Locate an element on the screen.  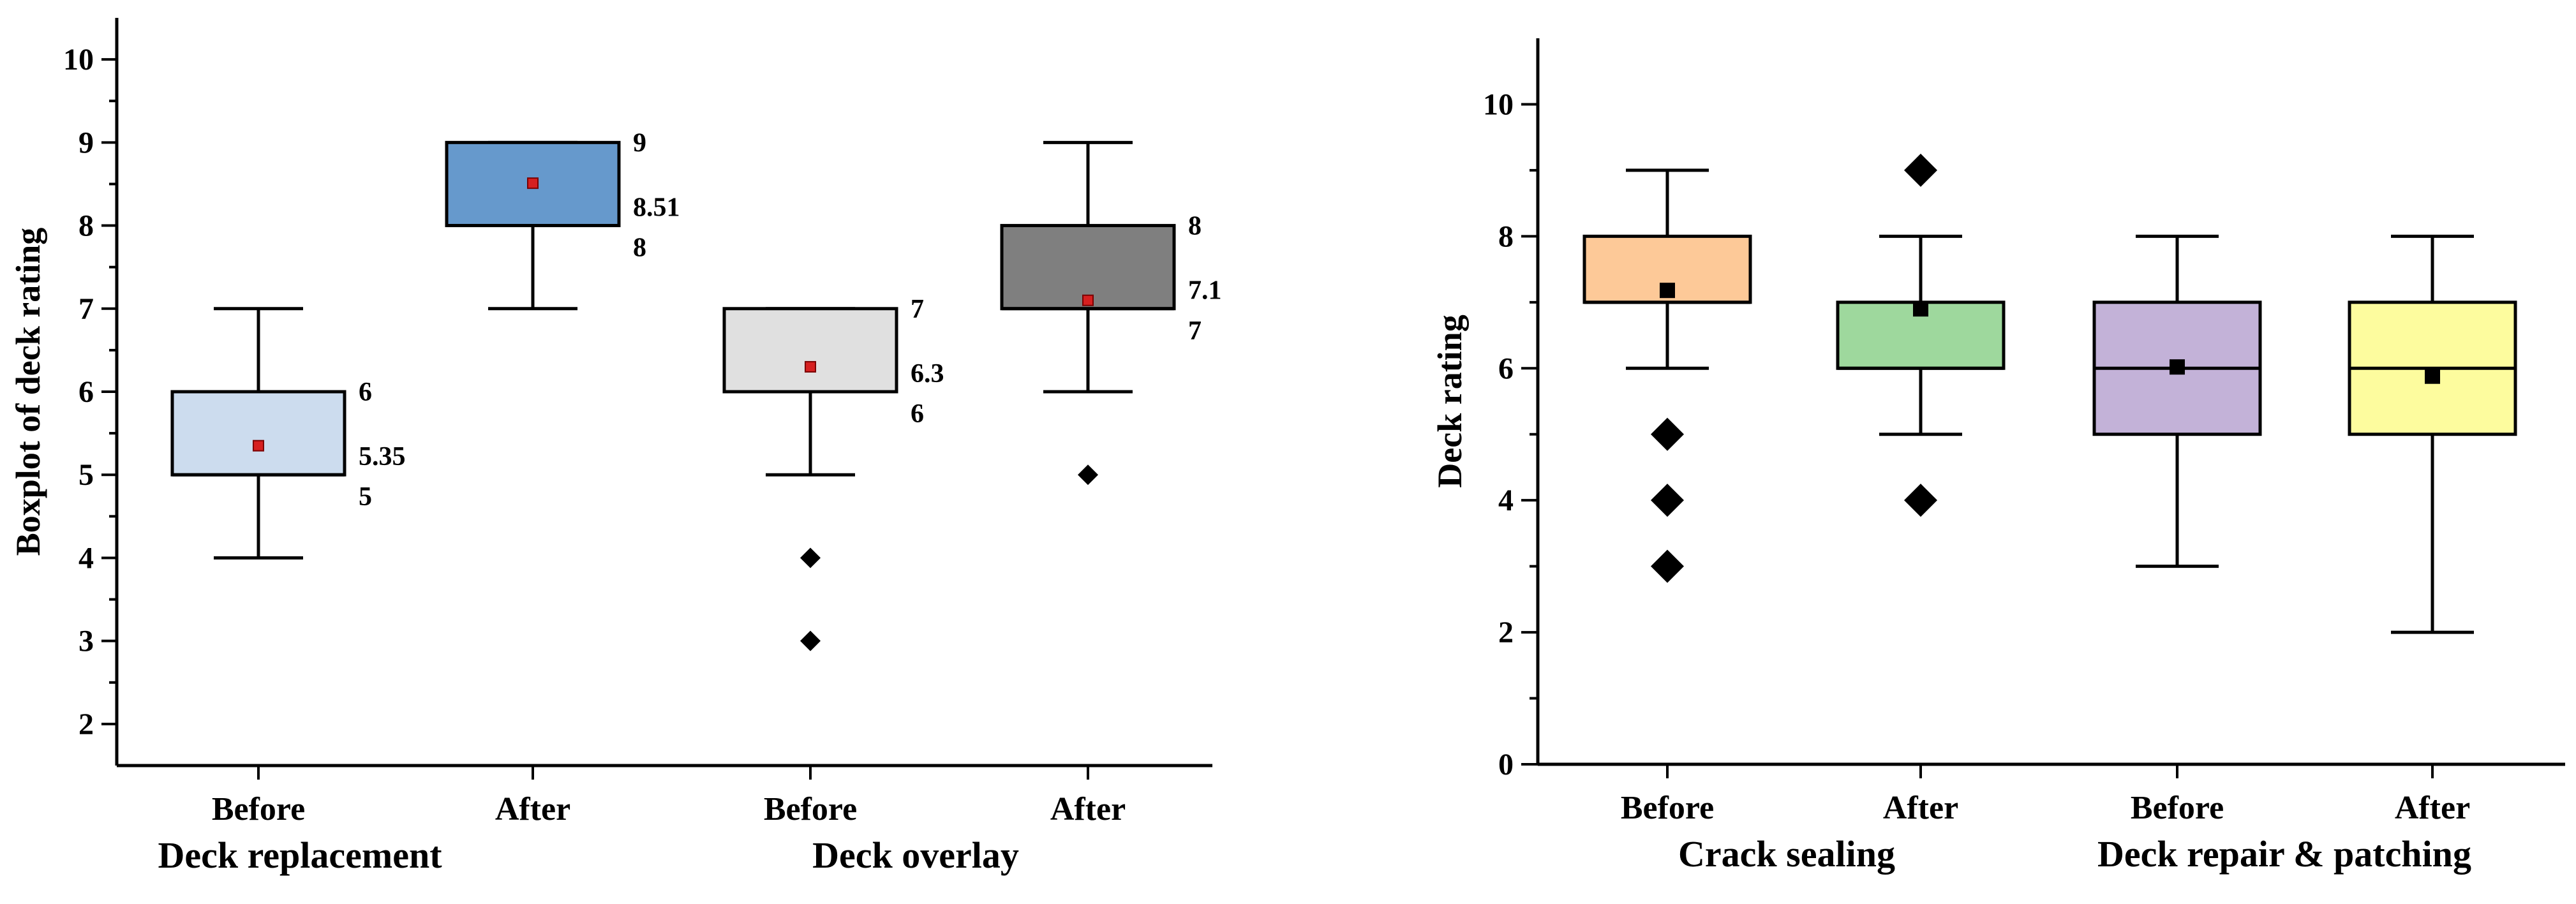
box-4: After is located at coordinates (2432, 530).